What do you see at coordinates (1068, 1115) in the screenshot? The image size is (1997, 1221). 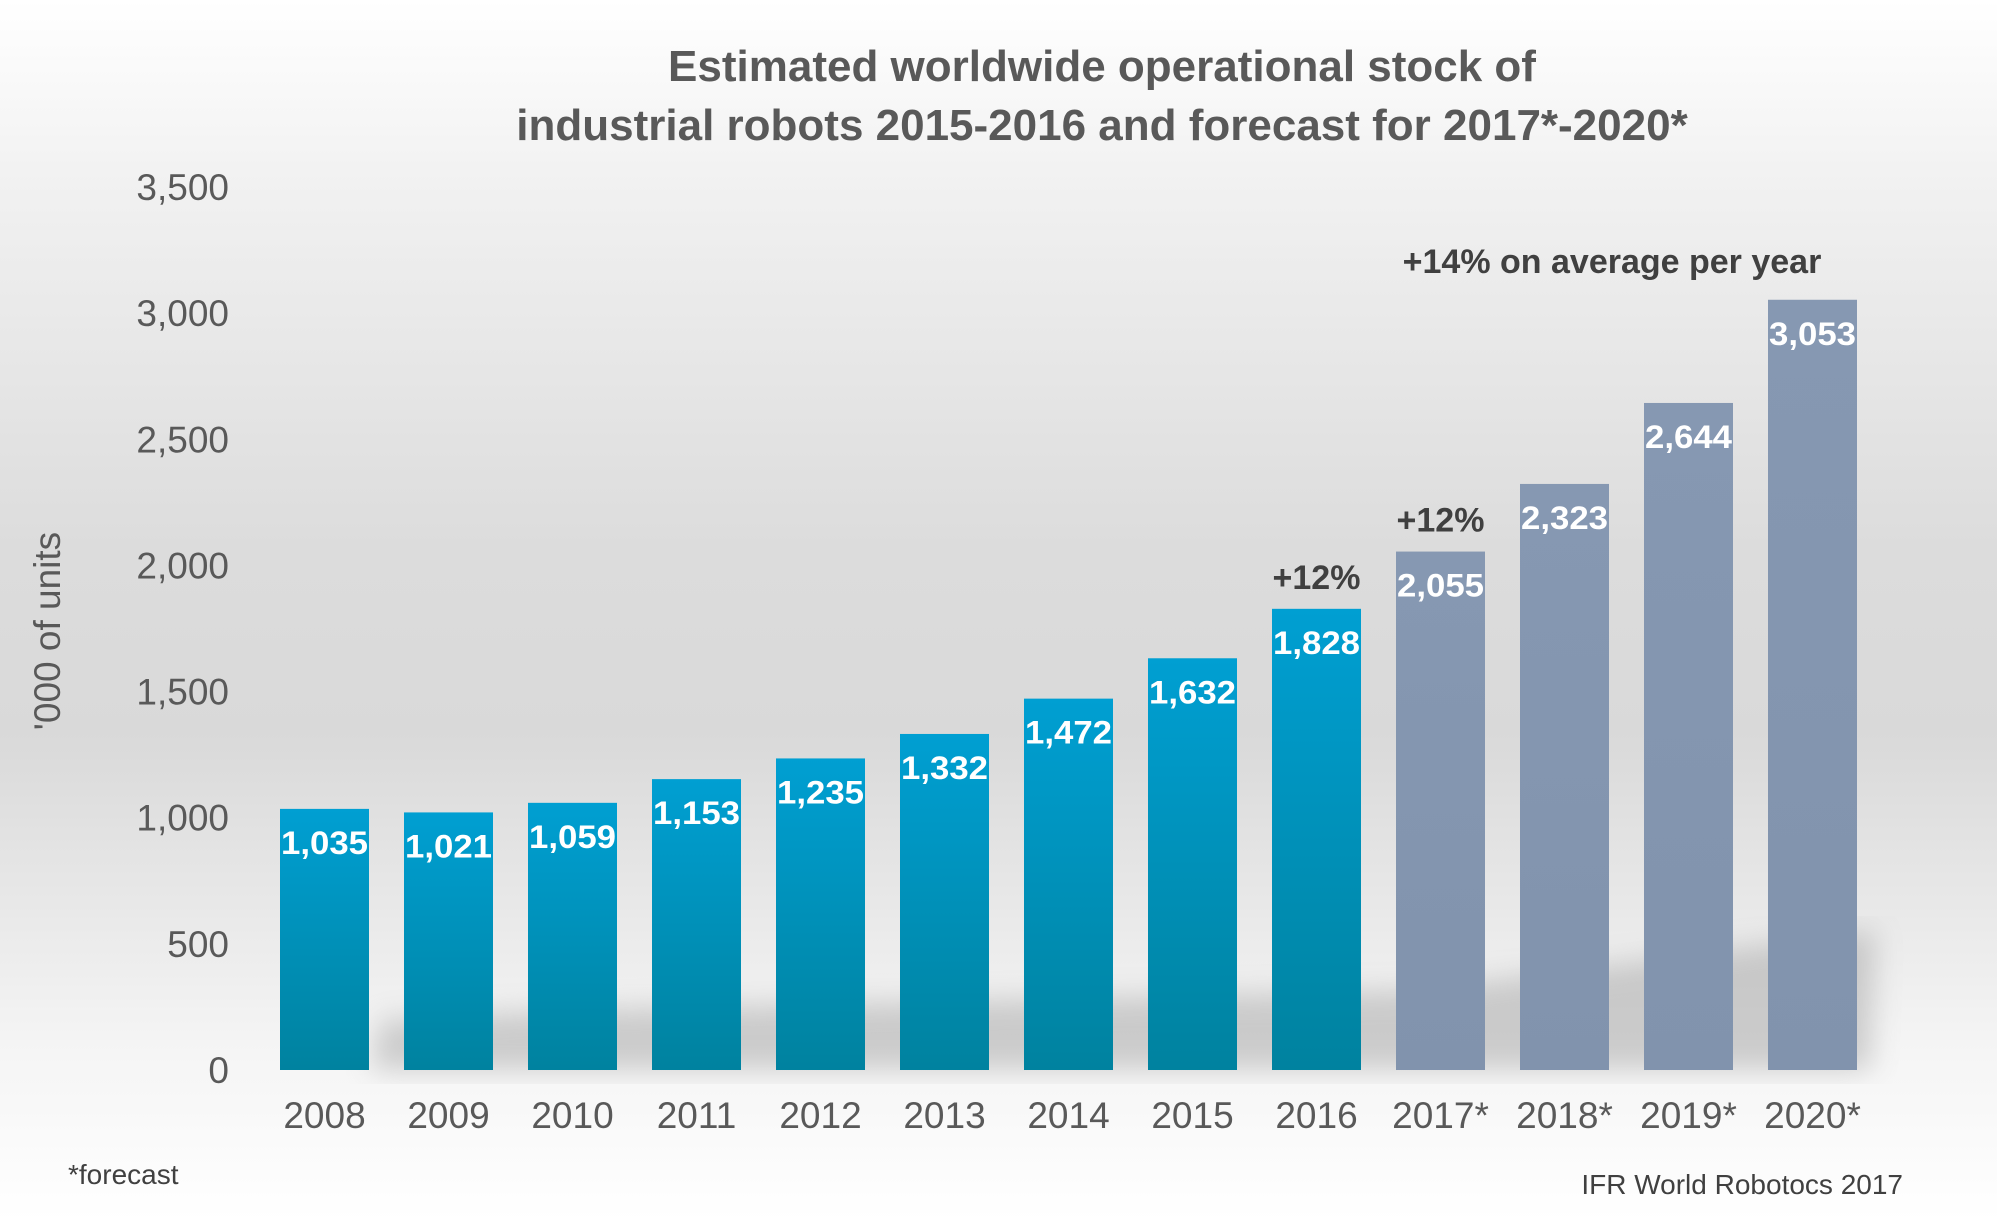 I see `x-tick-label: 2014` at bounding box center [1068, 1115].